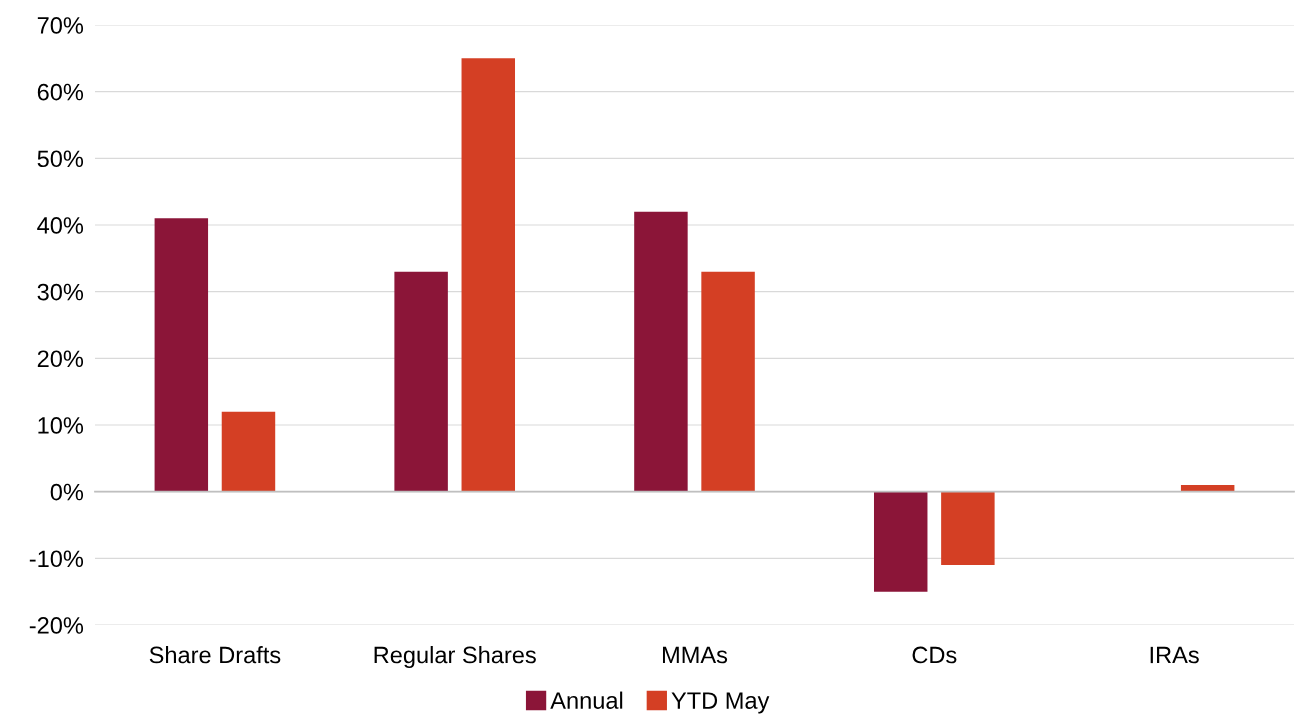 This screenshot has height=723, width=1296. Describe the element at coordinates (60, 292) in the screenshot. I see `y-tick-label: 30%` at that location.